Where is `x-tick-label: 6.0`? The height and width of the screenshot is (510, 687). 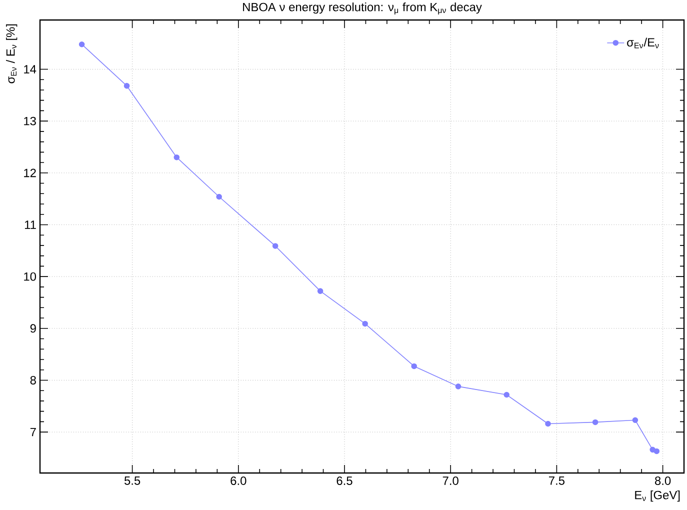
x-tick-label: 6.0 is located at coordinates (238, 480).